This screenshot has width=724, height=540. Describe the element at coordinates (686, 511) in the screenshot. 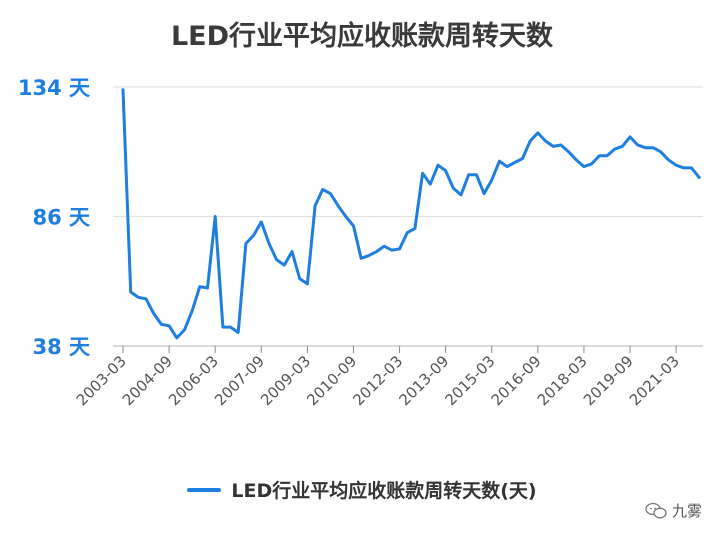

I see `watermark-text: 九雾` at that location.